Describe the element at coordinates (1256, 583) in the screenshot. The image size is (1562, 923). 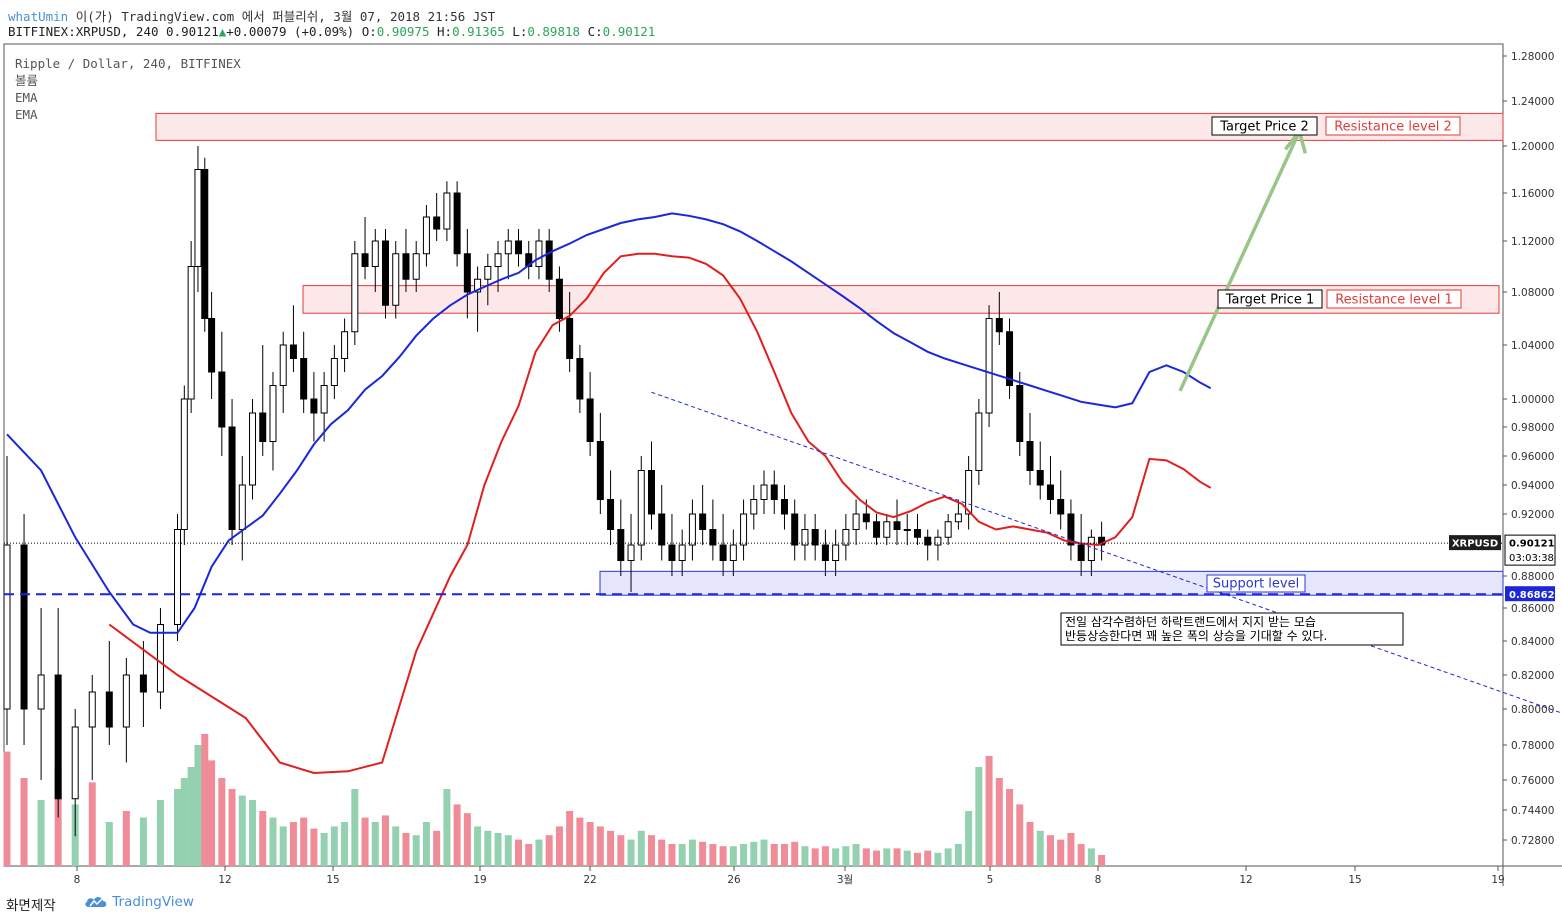
I see `support-level-label-box` at that location.